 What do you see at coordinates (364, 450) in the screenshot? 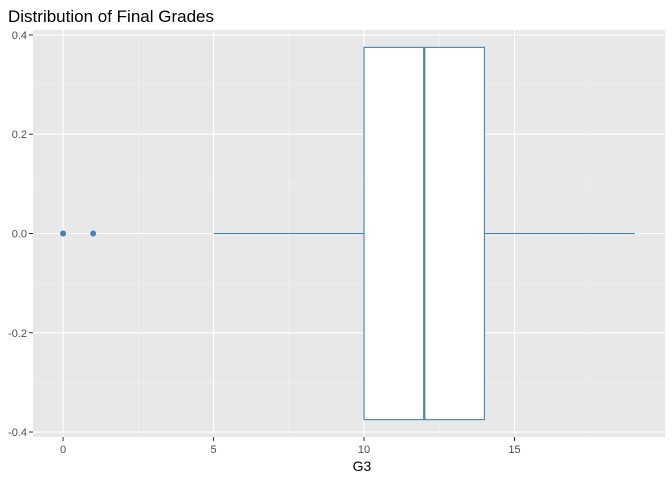
I see `x-tick-label: 10` at bounding box center [364, 450].